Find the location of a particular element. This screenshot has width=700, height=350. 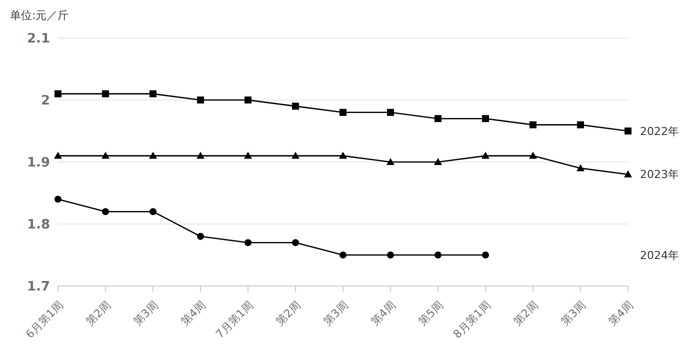

x-tick-label: 6月第1周 is located at coordinates (44, 320).